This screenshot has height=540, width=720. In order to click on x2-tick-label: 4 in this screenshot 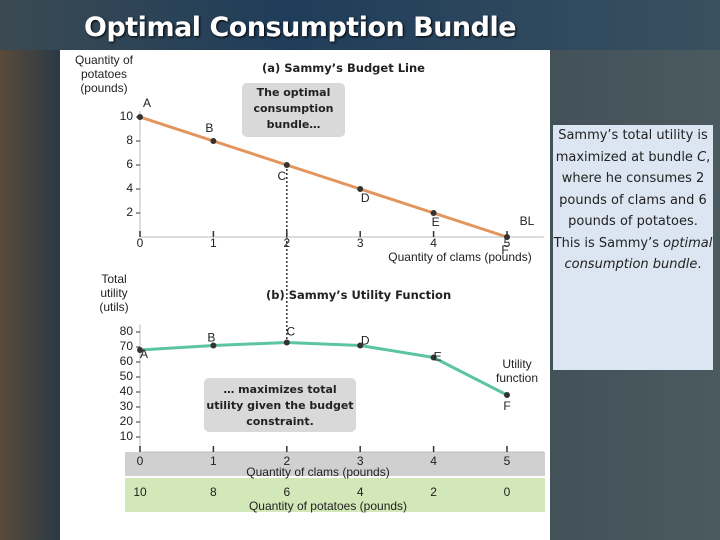, I will do `click(360, 492)`.